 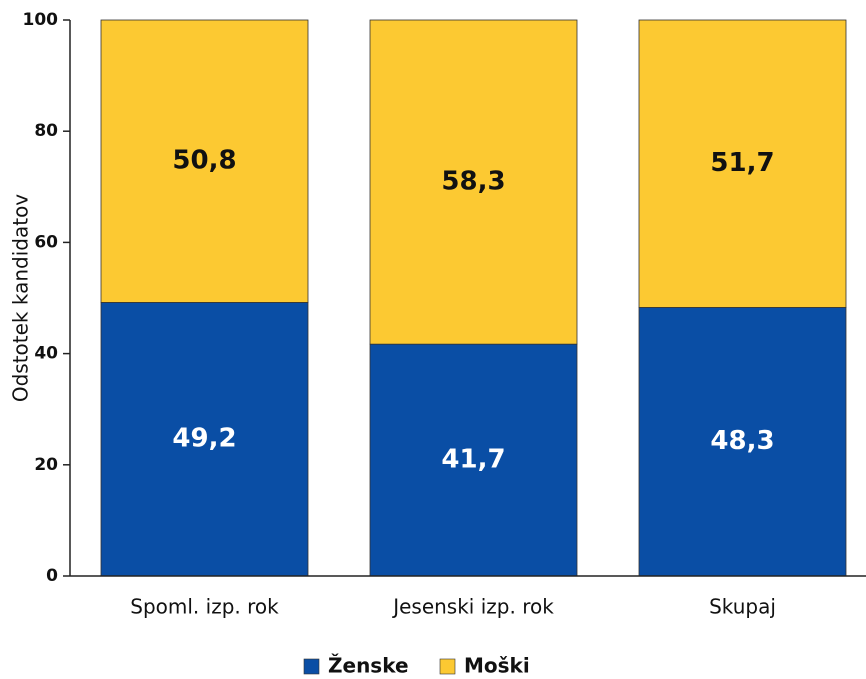 I want to click on y-tick-label: 0, so click(x=52, y=576).